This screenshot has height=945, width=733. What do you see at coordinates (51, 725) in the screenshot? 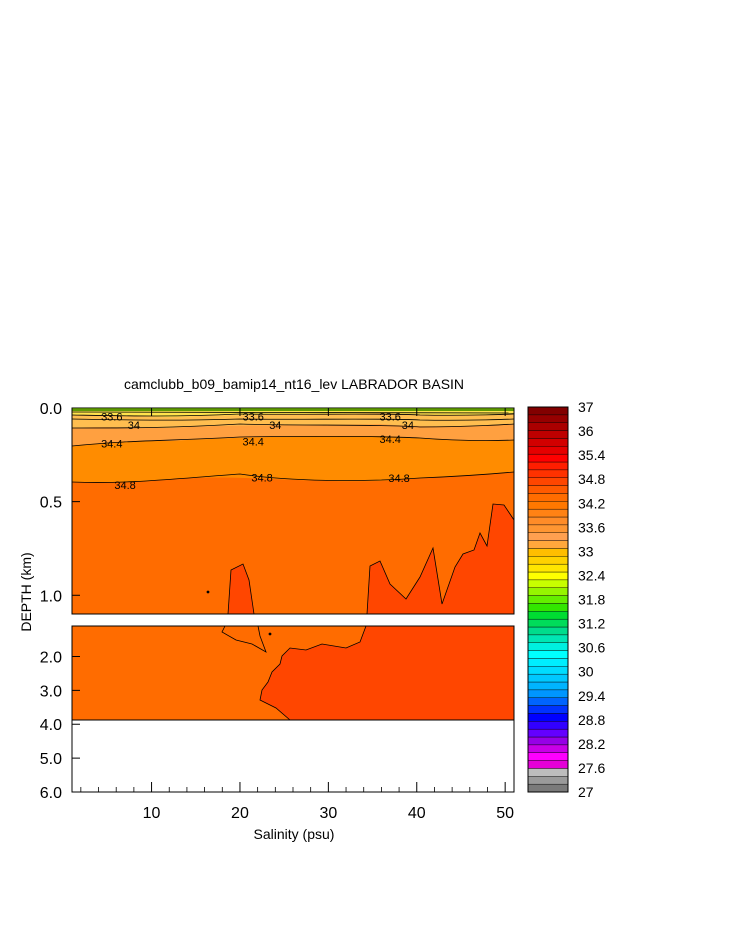
I see `y-tick-label: 4.0` at bounding box center [51, 725].